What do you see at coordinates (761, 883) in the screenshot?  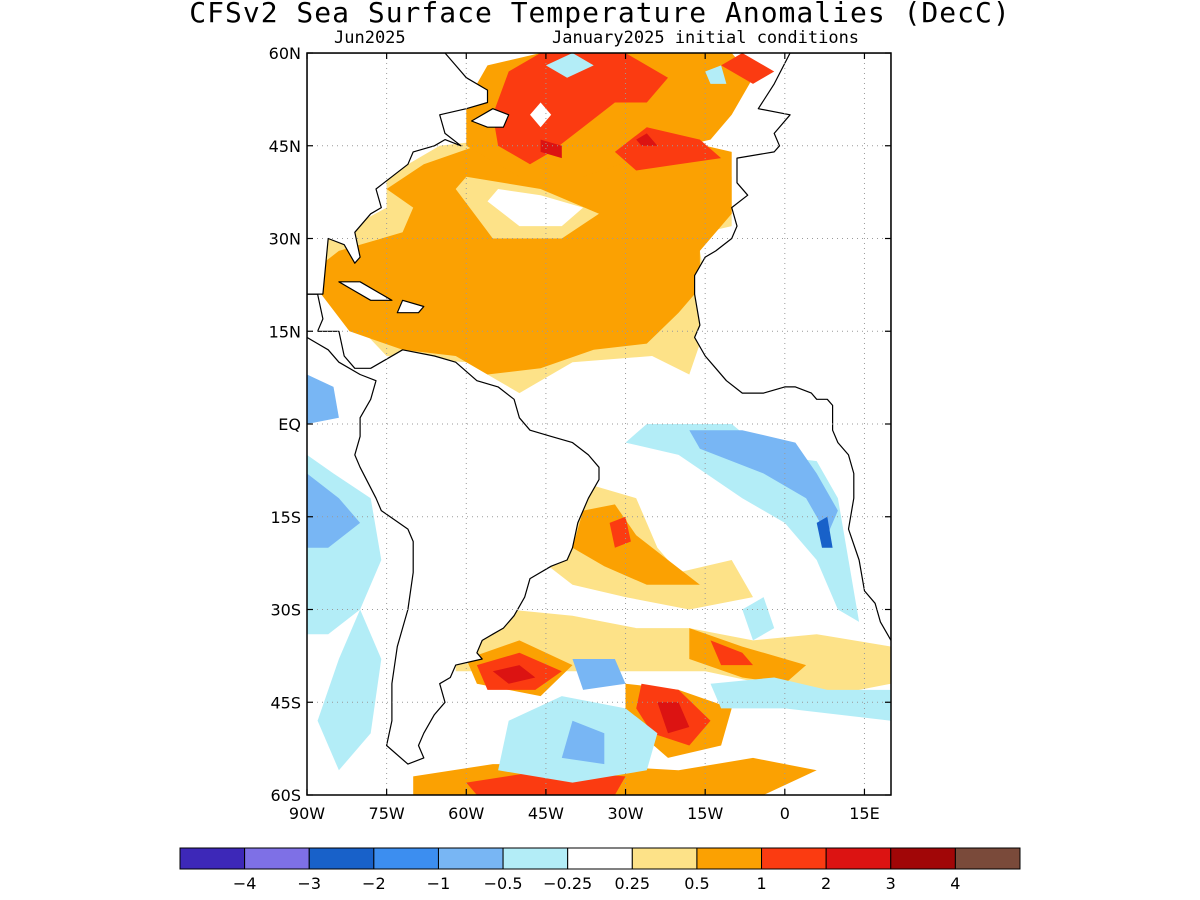 I see `colorbar-label: 1` at bounding box center [761, 883].